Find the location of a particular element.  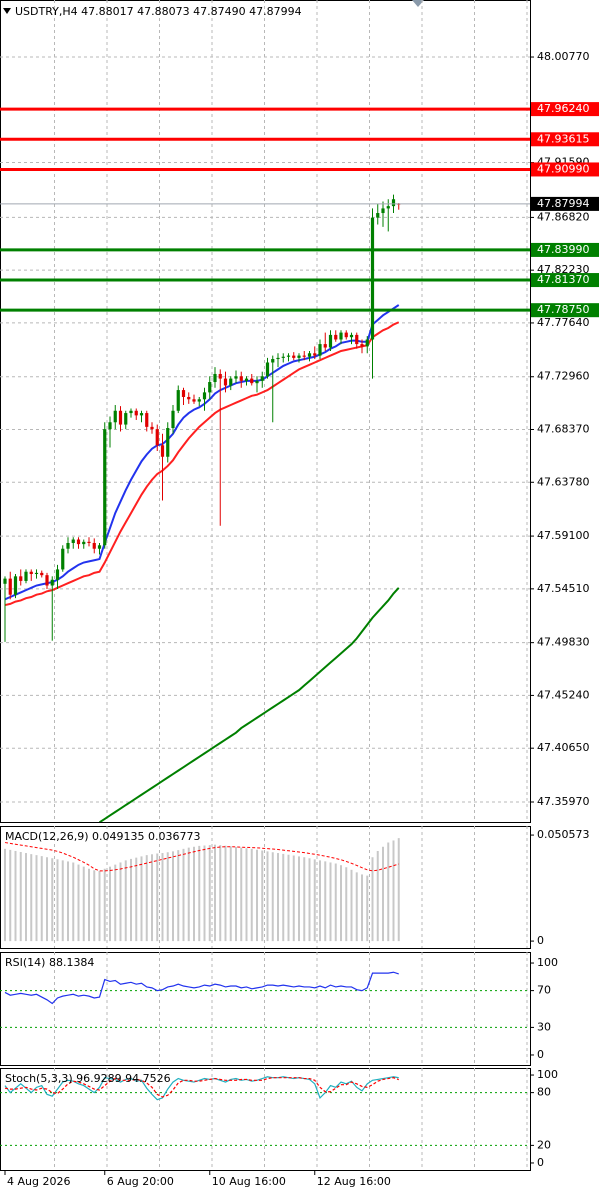

level-label: 47.83990 is located at coordinates (563, 249).